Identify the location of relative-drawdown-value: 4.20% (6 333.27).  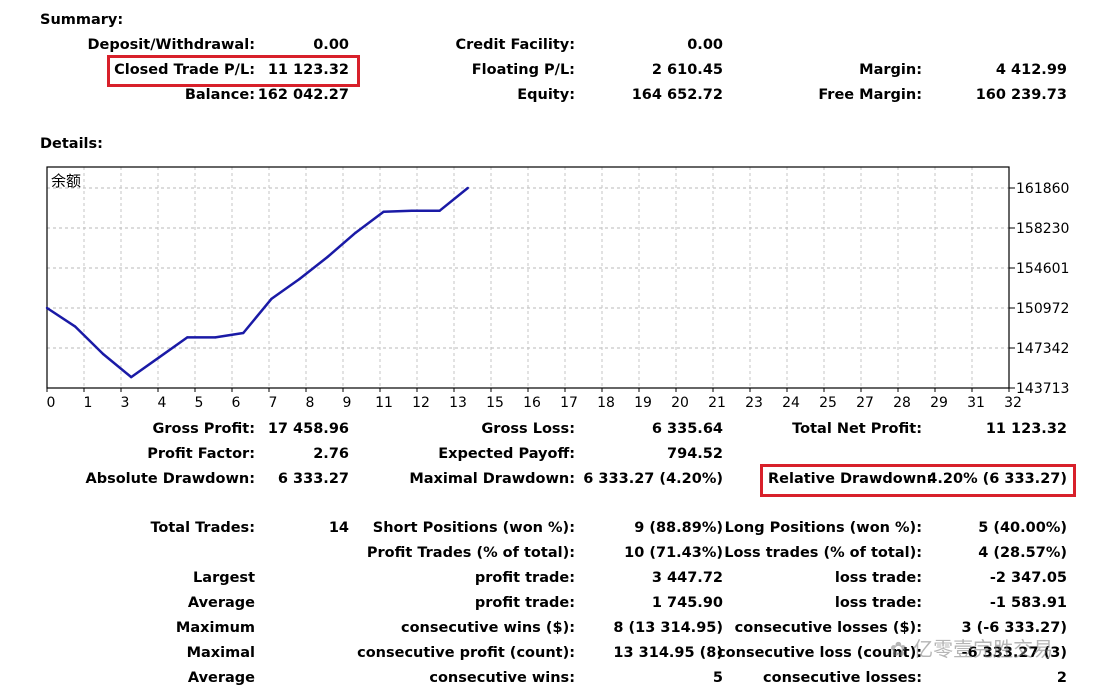
(997, 479).